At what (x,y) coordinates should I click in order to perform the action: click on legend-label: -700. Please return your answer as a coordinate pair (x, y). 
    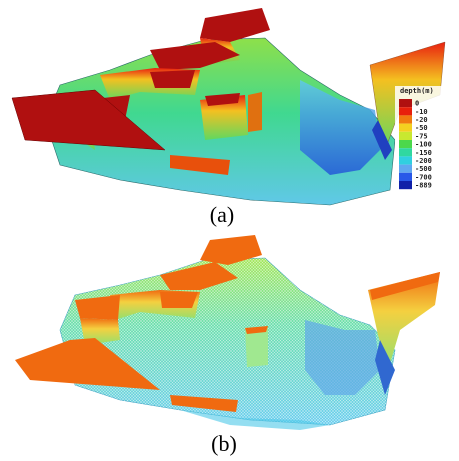
    Looking at the image, I should click on (423, 177).